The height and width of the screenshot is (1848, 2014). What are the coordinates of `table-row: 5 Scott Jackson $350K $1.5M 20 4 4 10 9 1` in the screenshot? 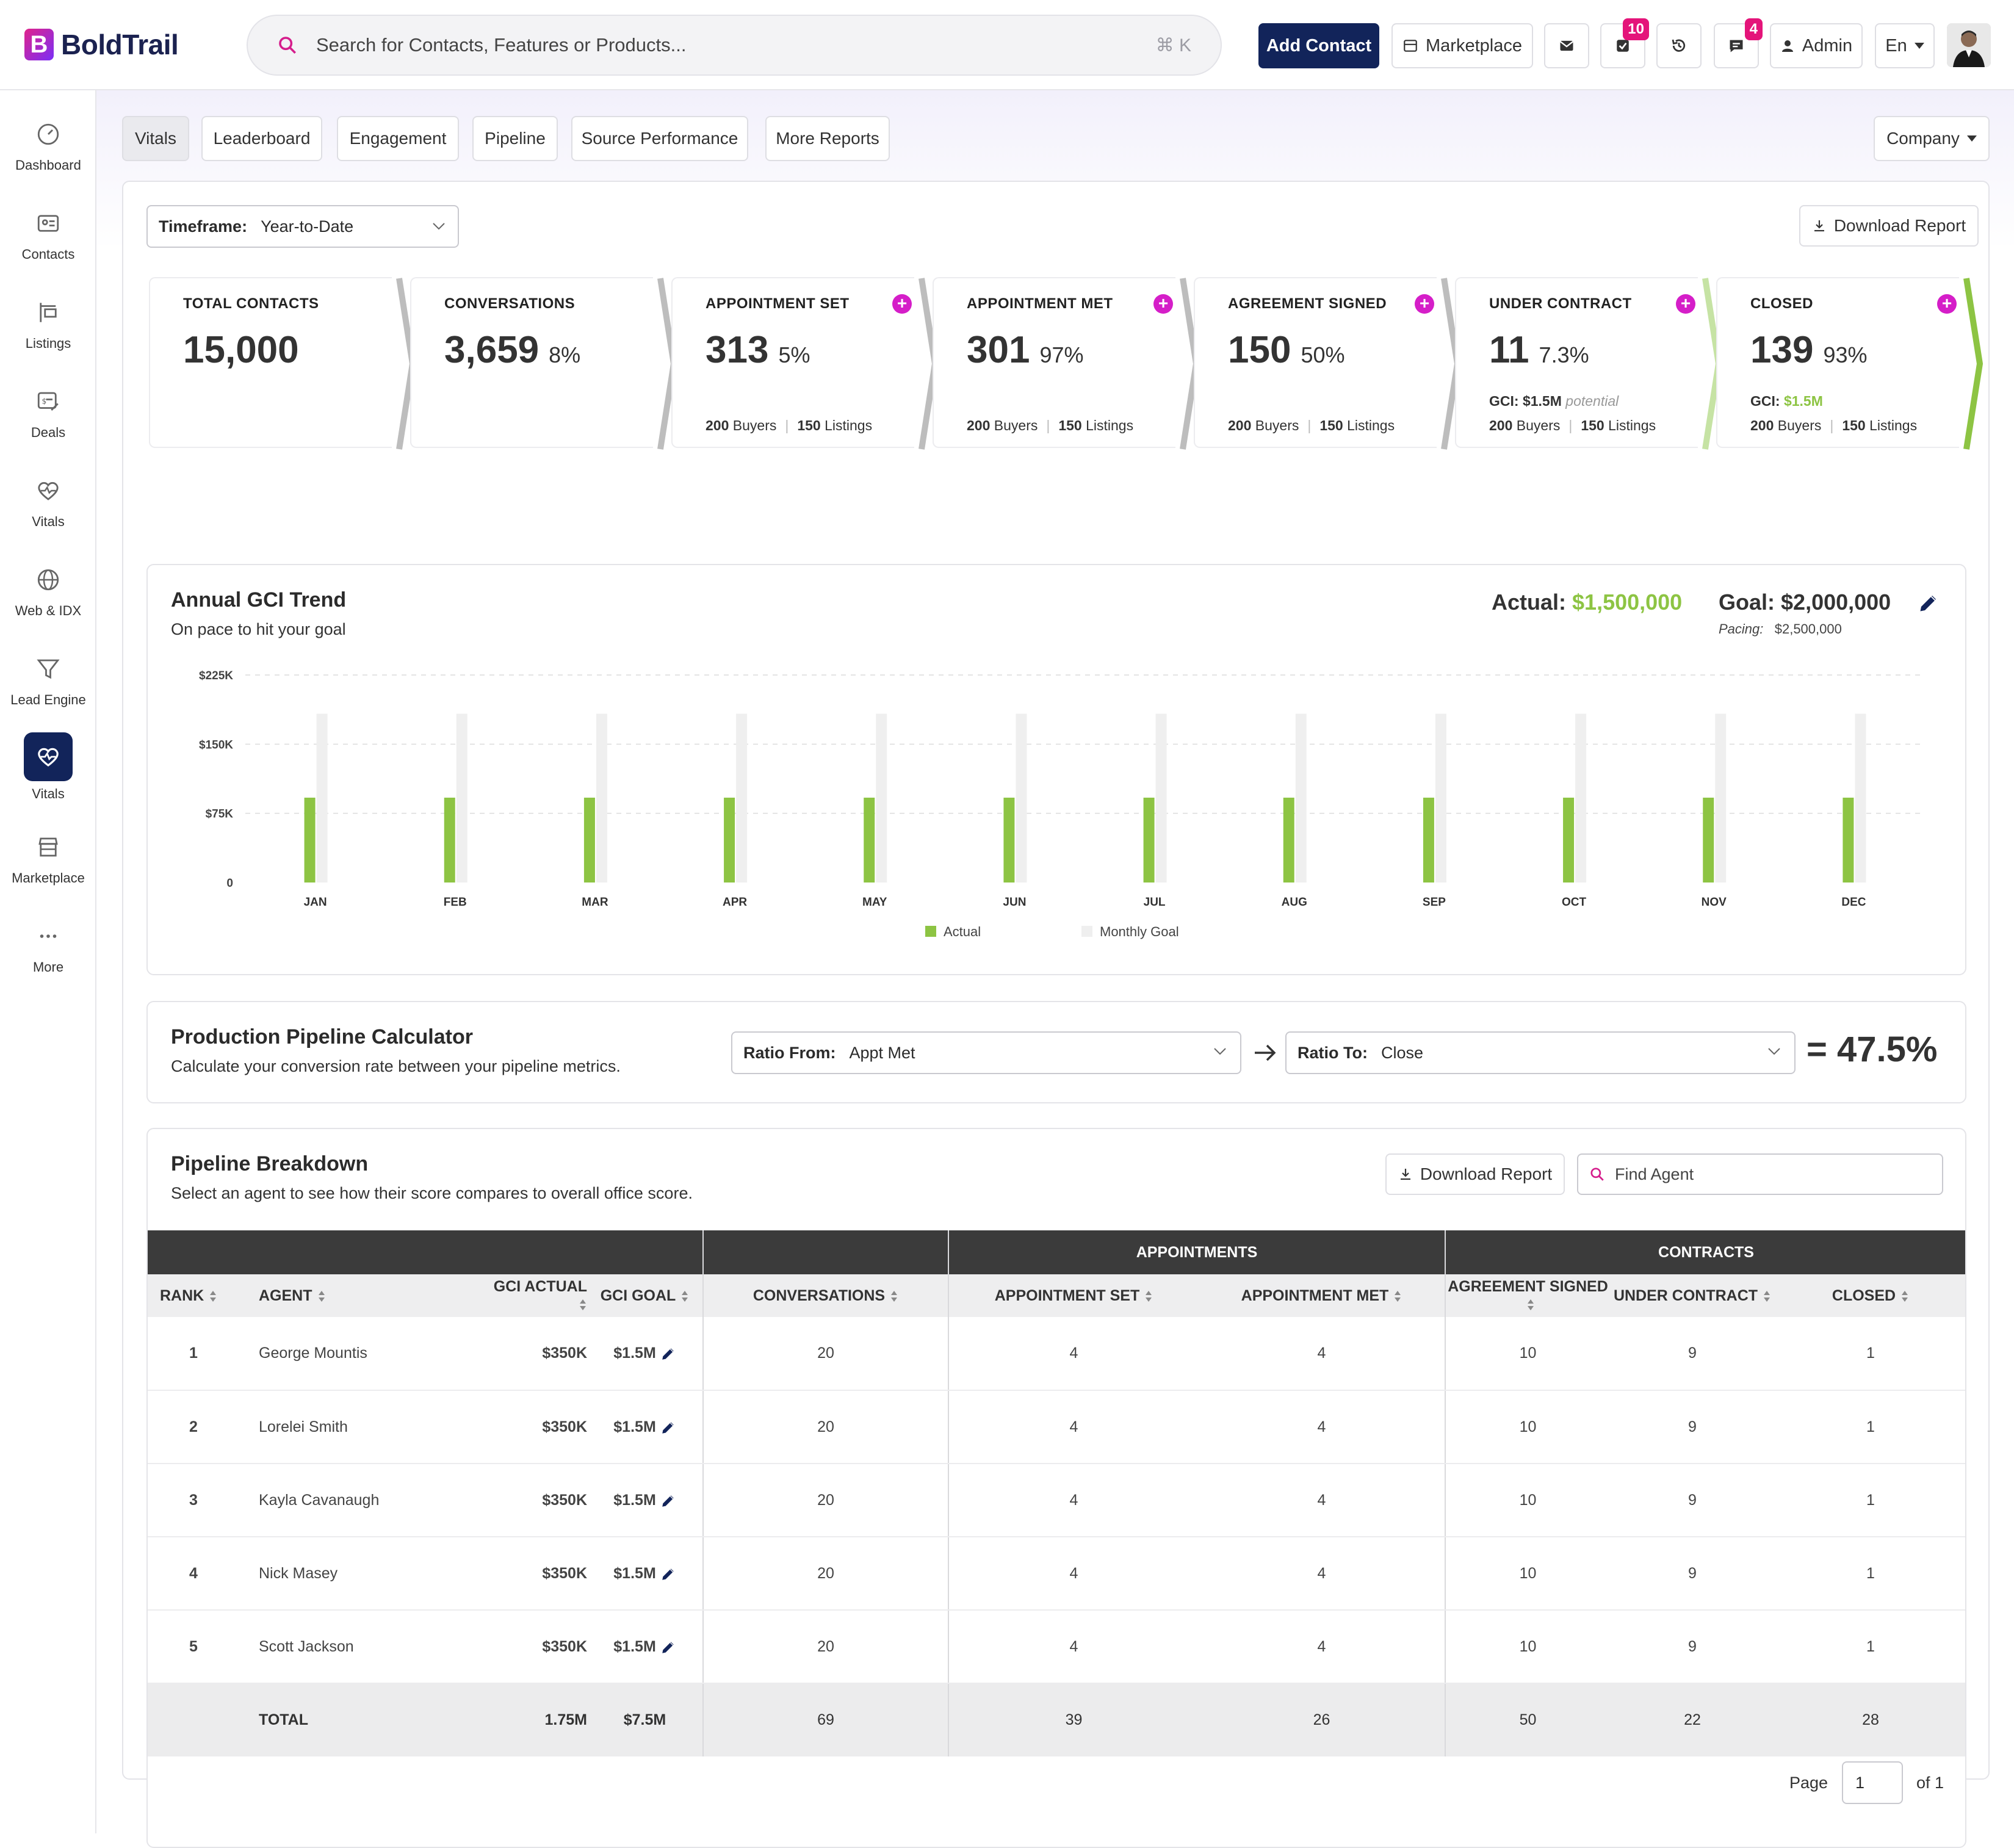 It's located at (1056, 1647).